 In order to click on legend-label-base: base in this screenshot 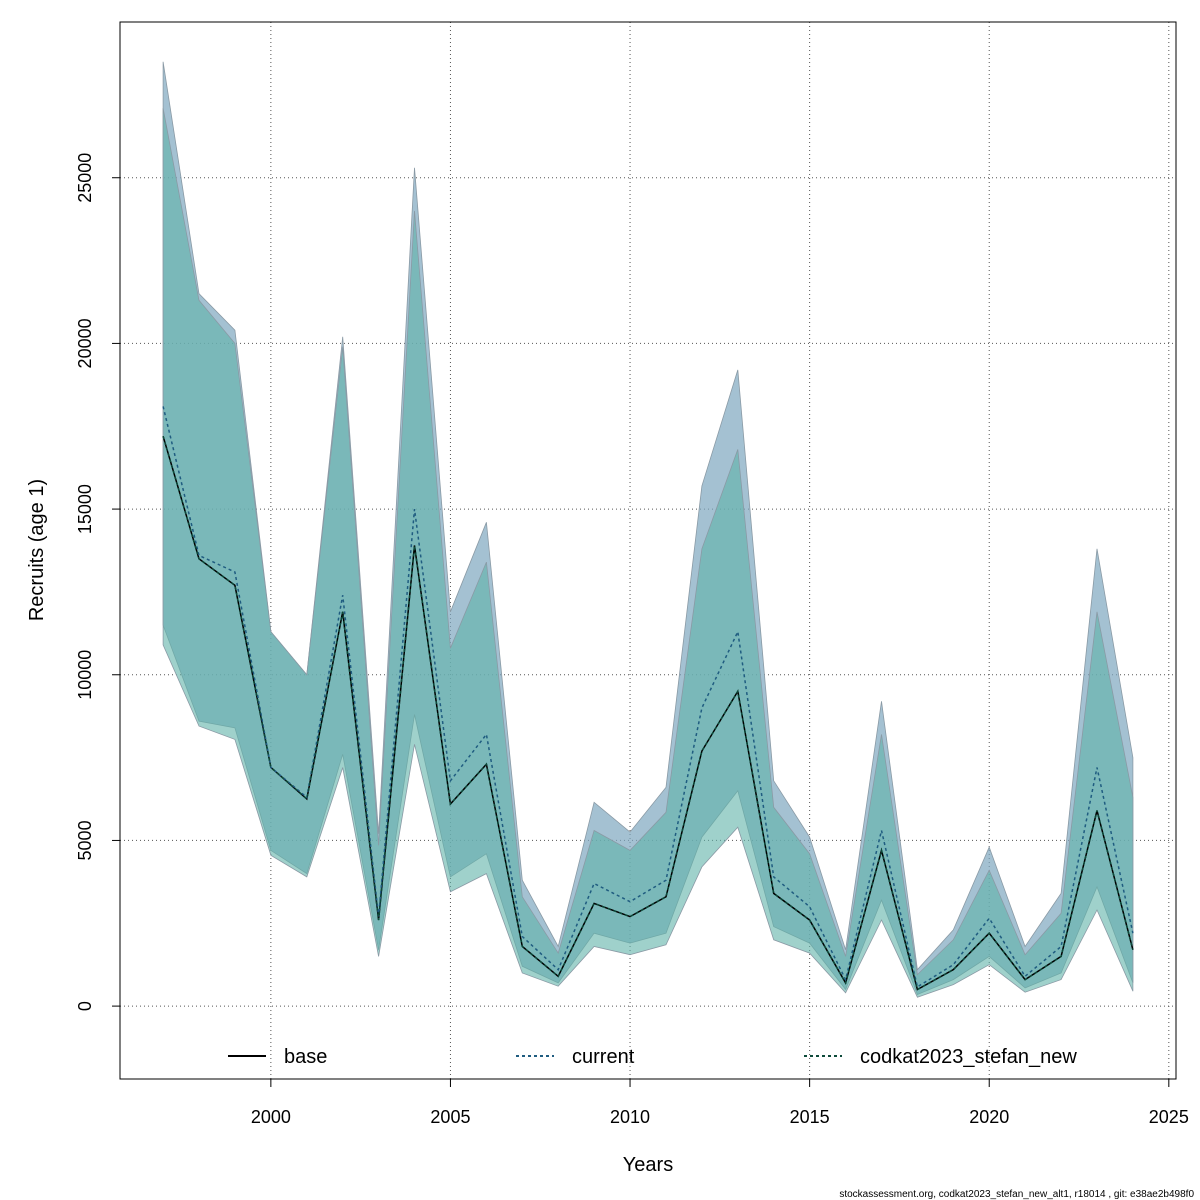, I will do `click(305, 1057)`.